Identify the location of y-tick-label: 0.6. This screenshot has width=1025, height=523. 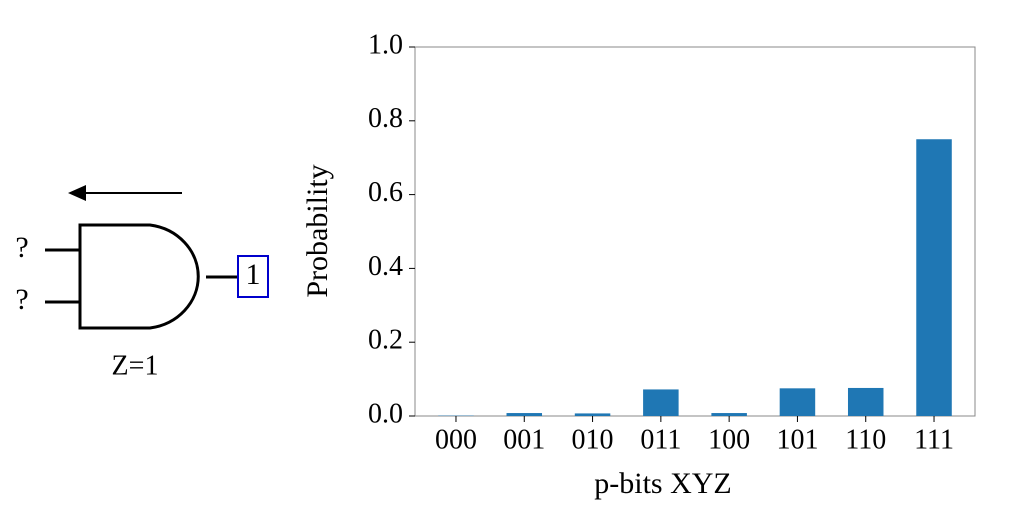
(385, 192).